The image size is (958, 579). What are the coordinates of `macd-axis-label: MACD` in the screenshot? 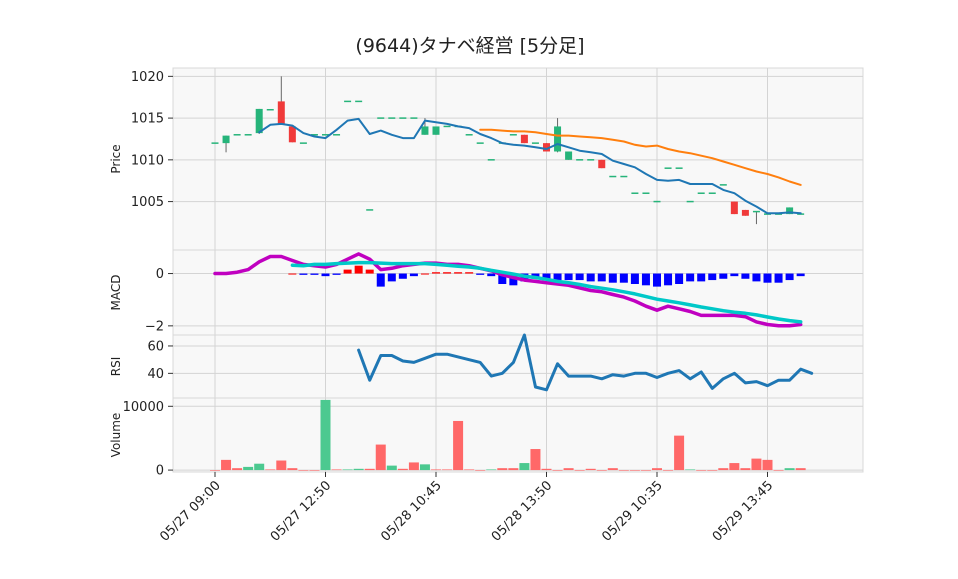 It's located at (116, 293).